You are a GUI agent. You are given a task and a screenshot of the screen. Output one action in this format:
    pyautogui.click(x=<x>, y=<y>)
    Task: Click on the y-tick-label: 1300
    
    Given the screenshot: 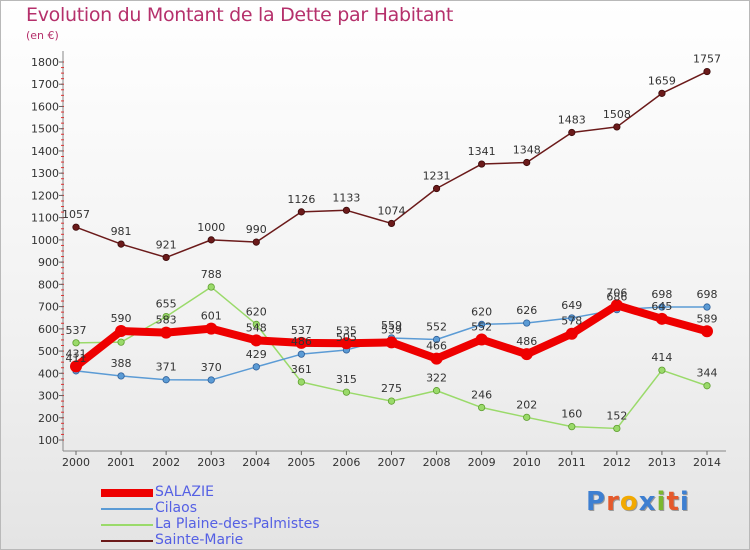 What is the action you would take?
    pyautogui.click(x=45, y=173)
    